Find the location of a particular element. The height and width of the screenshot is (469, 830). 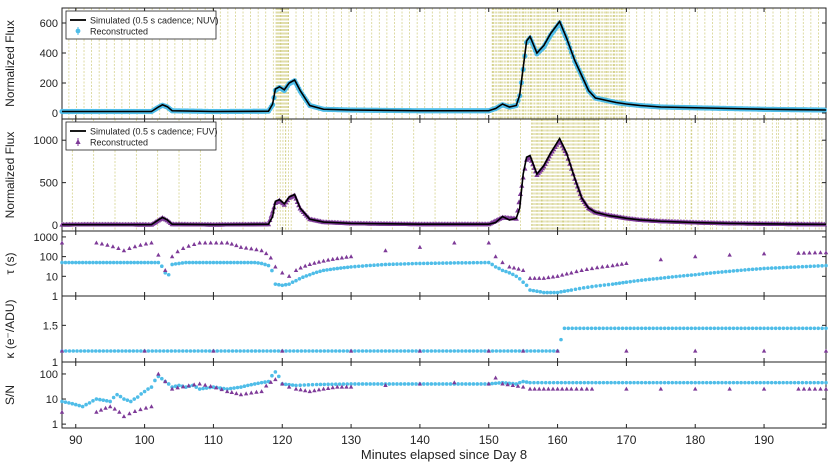

y-axis-label-fuv-flux: Normalized Flux is located at coordinates (10, 175).